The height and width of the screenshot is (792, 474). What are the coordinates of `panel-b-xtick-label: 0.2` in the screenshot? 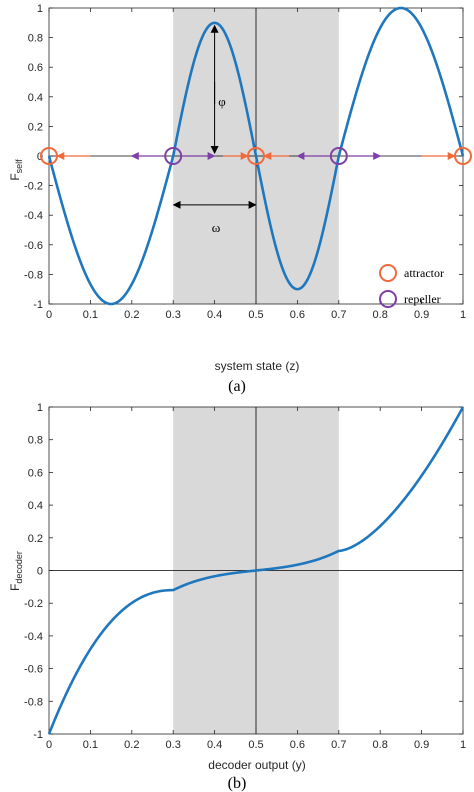 It's located at (131, 745).